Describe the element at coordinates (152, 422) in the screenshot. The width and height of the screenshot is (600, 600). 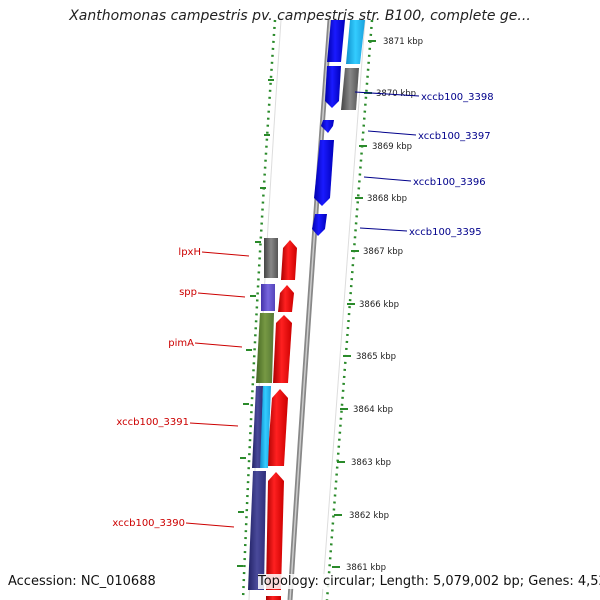
I see `gene-label-text: xccb100_3391` at that location.